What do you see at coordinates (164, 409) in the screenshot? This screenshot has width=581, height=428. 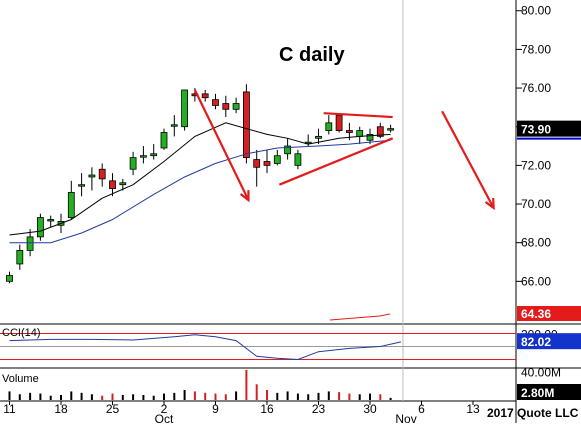 I see `x-tick-label: 2` at bounding box center [164, 409].